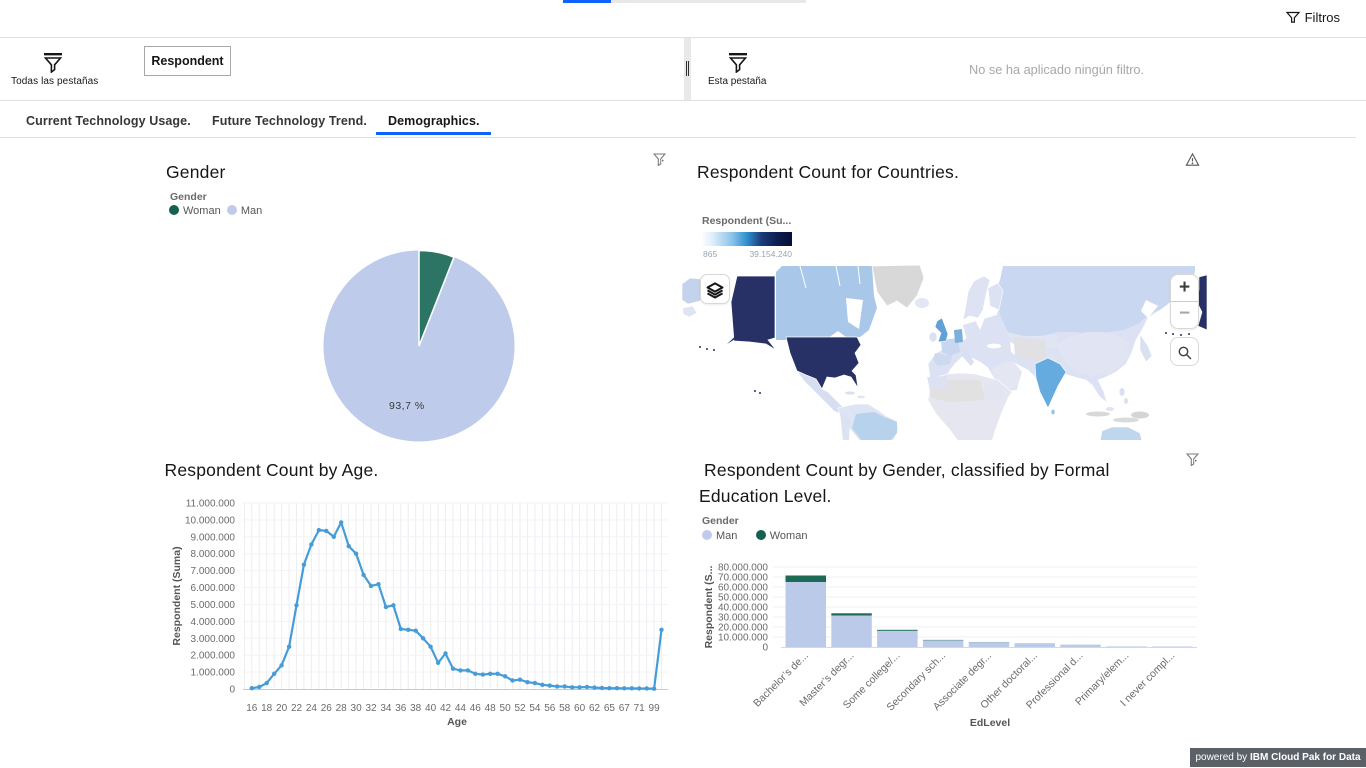 Image resolution: width=1366 pixels, height=768 pixels. I want to click on svg-text: EdLevel, so click(990, 723).